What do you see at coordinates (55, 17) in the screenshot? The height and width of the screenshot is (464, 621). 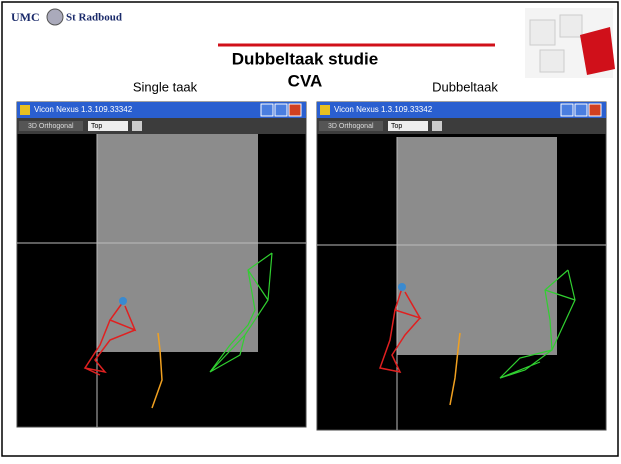 I see `logo-emblem` at bounding box center [55, 17].